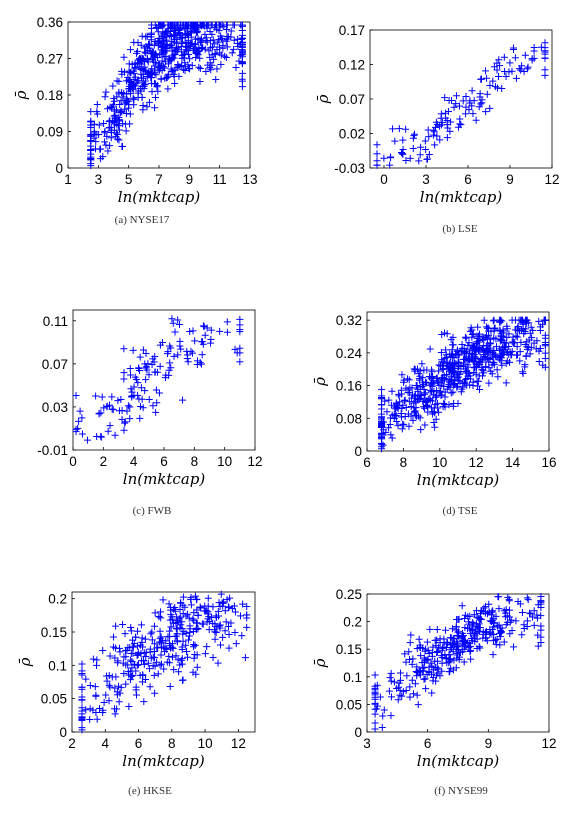  Describe the element at coordinates (190, 179) in the screenshot. I see `x-tick-label: 9` at that location.